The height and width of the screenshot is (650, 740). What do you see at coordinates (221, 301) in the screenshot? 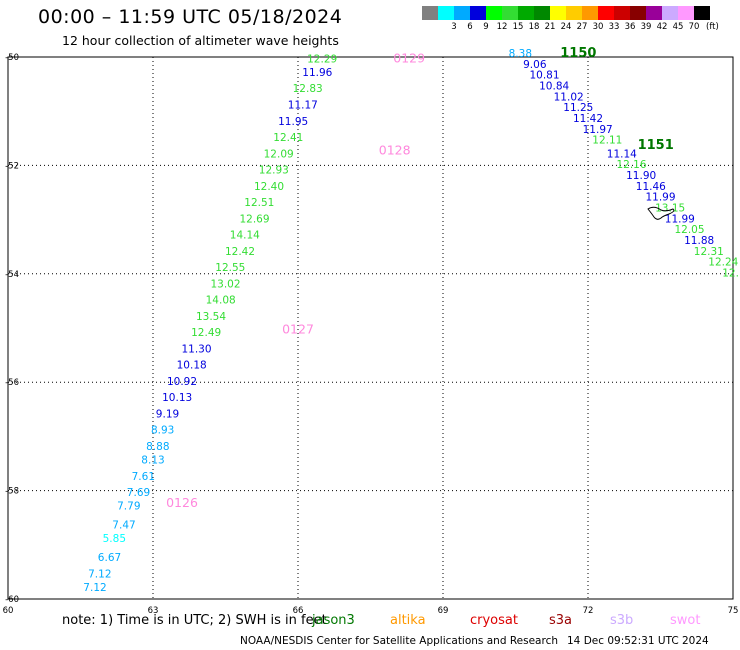
I see `wave-height-label: 14.08` at bounding box center [221, 301].